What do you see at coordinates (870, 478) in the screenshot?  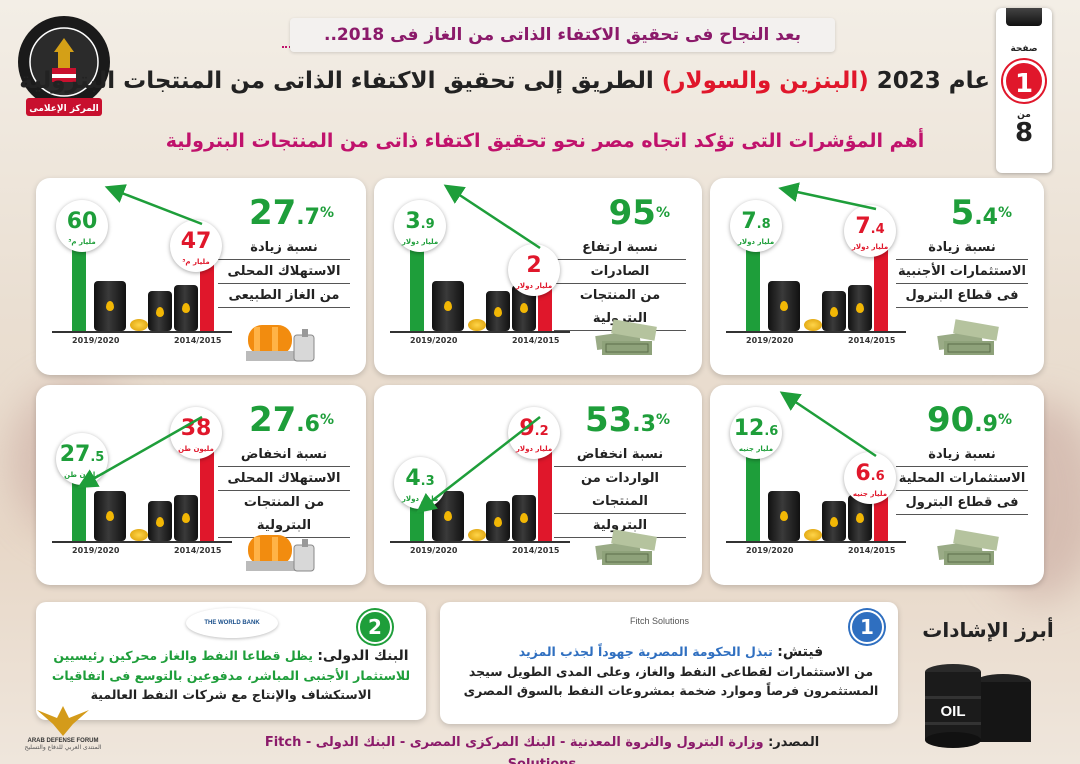 I see `value-bubble: 6.6 مليار جنيه` at bounding box center [870, 478].